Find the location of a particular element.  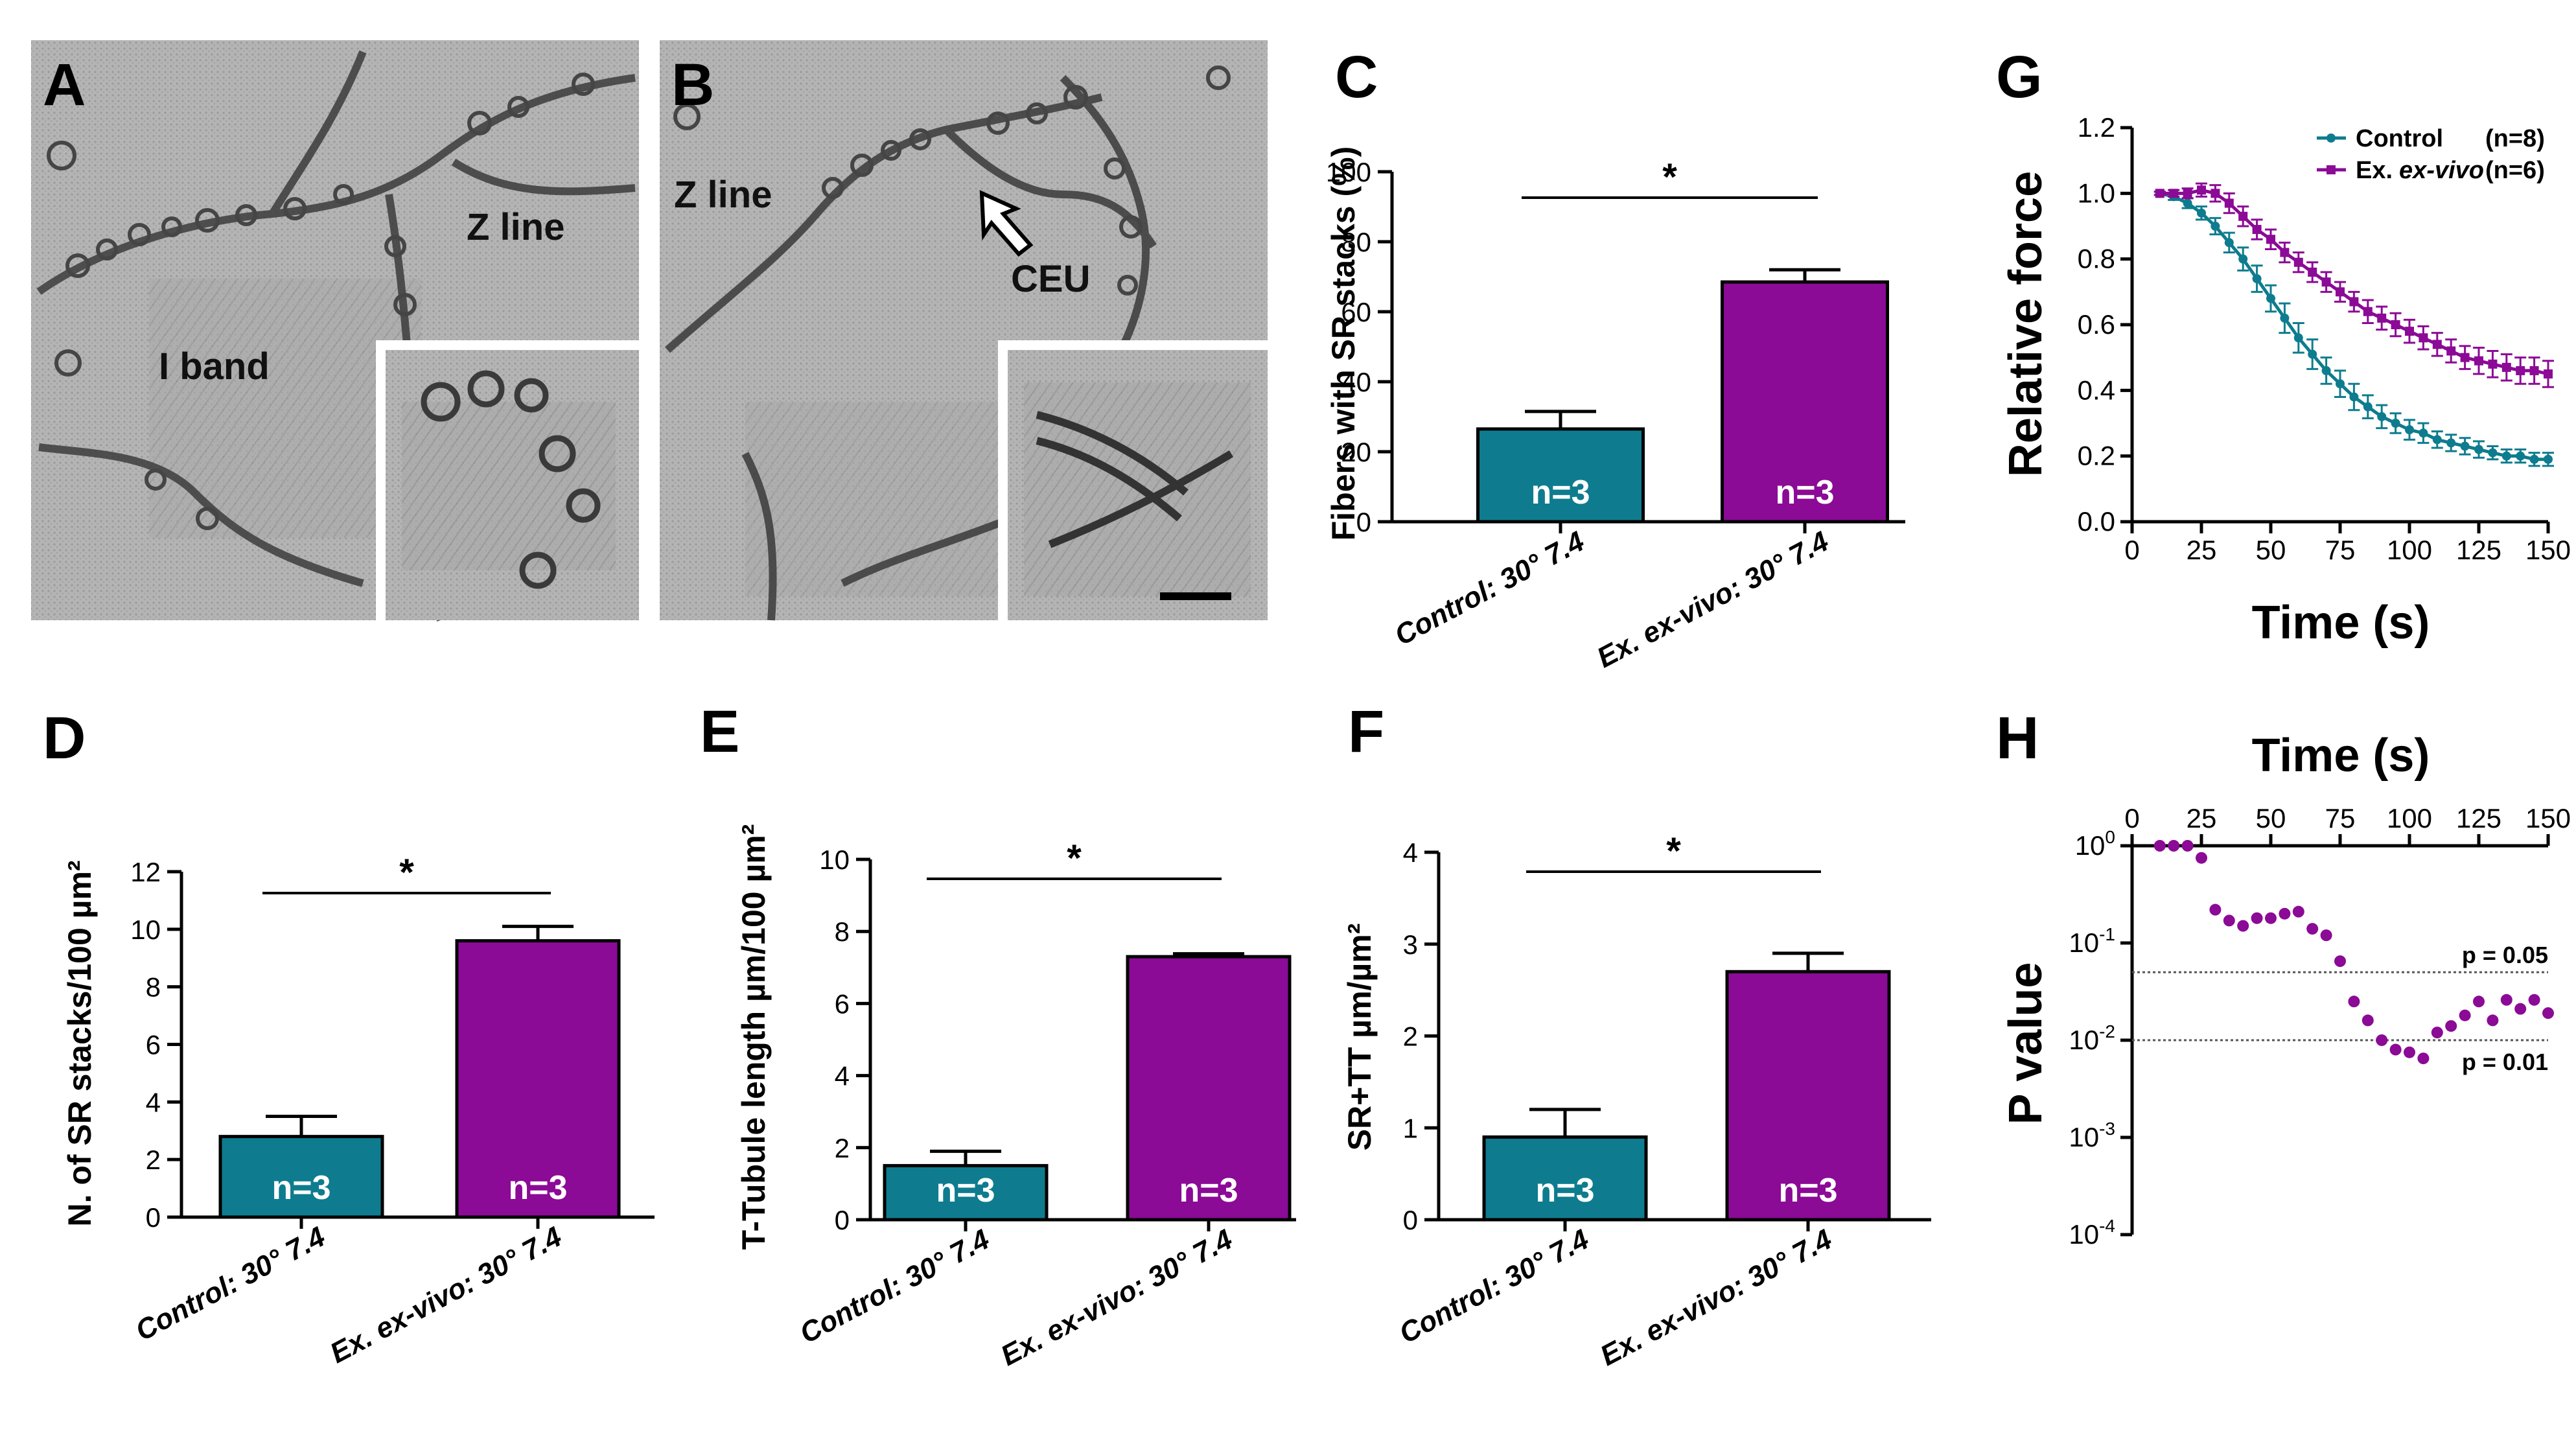

micrograph-a-inset-band is located at coordinates (509, 486).